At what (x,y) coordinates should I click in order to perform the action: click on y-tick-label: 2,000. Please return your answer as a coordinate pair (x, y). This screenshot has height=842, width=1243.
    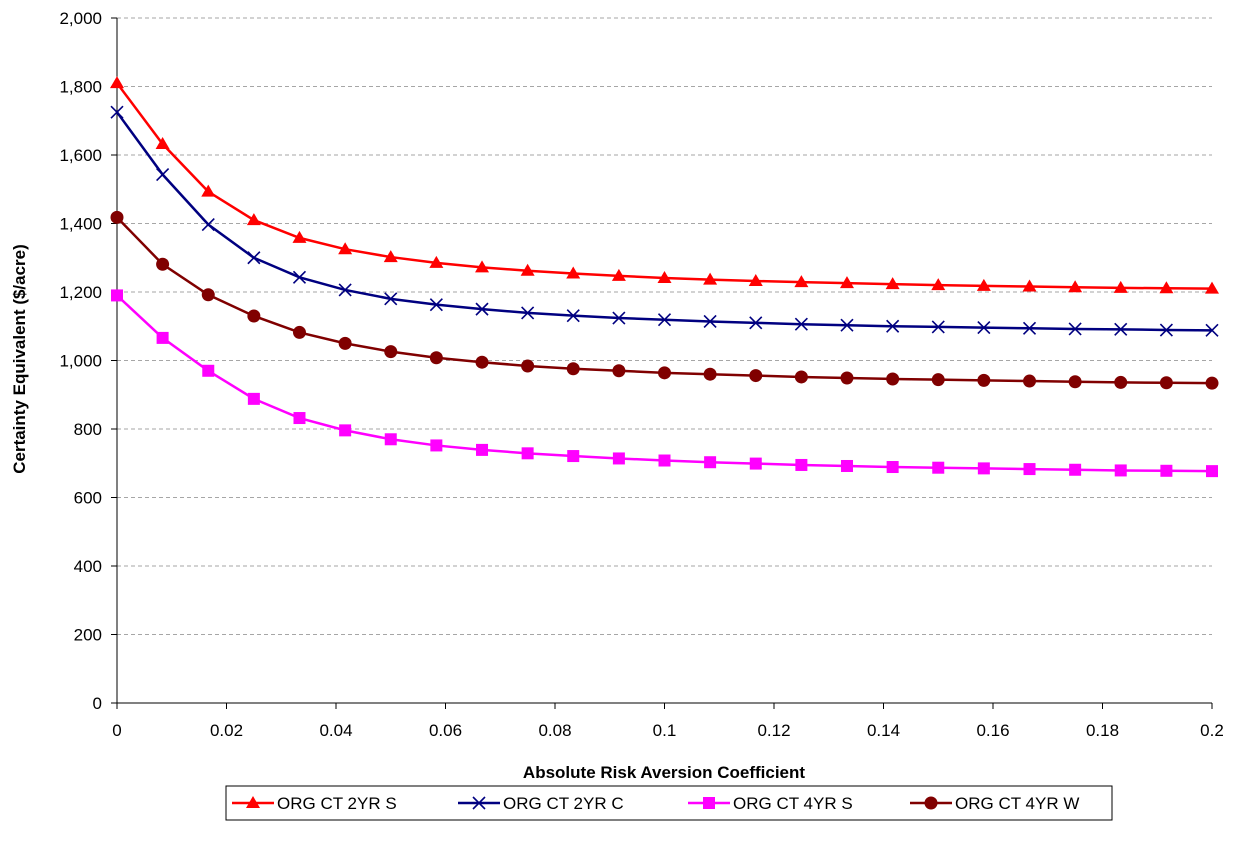
    Looking at the image, I should click on (80, 18).